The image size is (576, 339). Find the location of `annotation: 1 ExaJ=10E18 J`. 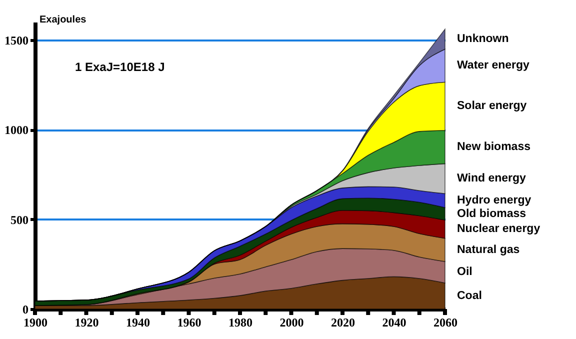

annotation: 1 ExaJ=10E18 J is located at coordinates (120, 67).